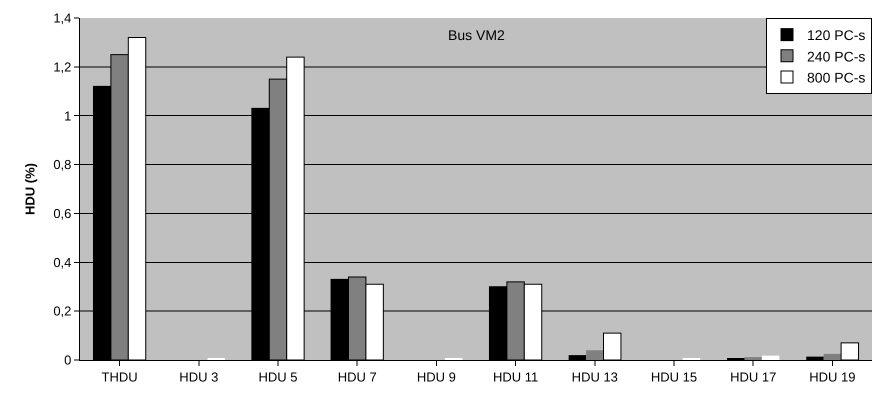  Describe the element at coordinates (68, 116) in the screenshot. I see `y-tick-label: 1` at that location.